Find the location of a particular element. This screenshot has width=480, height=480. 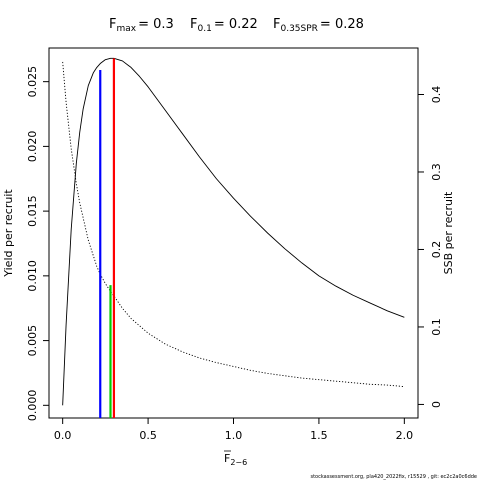

x-tick-label: 2.0 is located at coordinates (405, 435).